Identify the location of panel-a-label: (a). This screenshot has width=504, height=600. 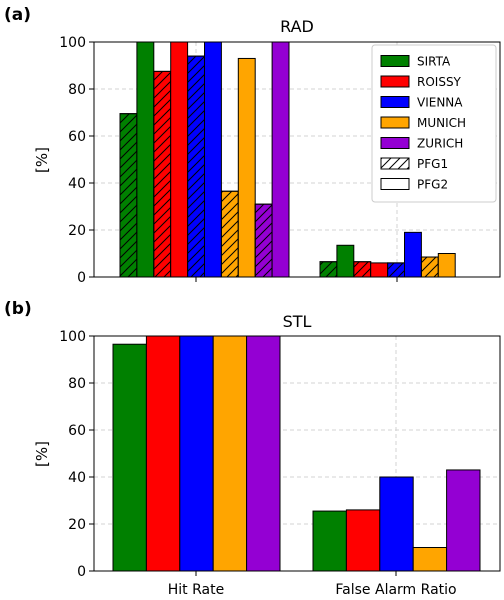
(17, 15).